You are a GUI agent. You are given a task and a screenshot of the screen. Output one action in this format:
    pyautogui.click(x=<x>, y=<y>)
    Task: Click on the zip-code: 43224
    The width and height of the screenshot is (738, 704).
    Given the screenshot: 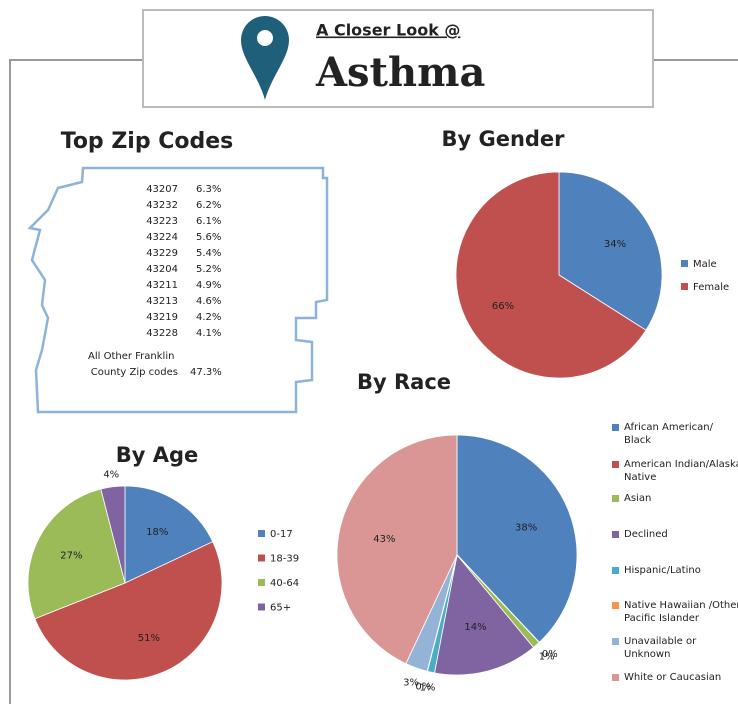 What is the action you would take?
    pyautogui.click(x=162, y=237)
    